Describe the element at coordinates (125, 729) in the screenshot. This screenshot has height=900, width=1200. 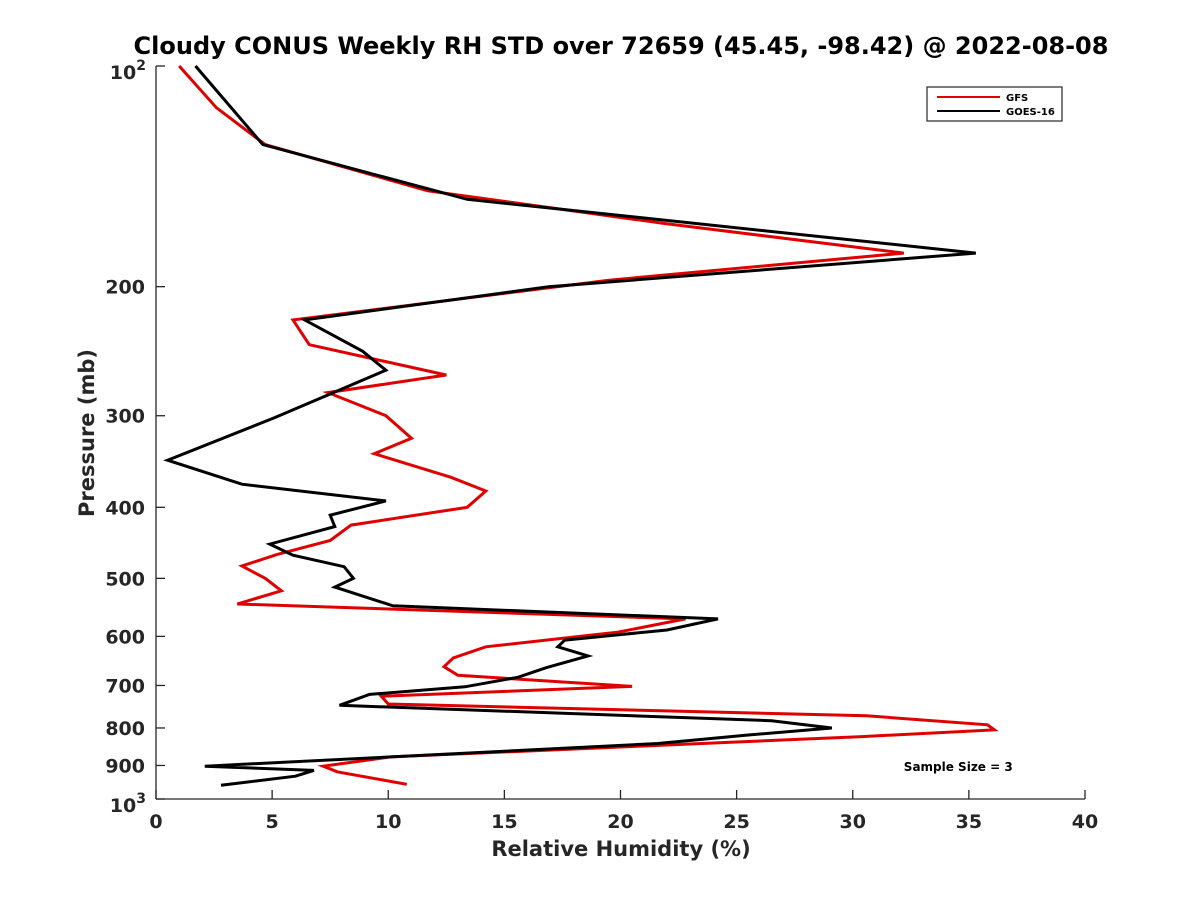
I see `y-tick-label: 800` at that location.